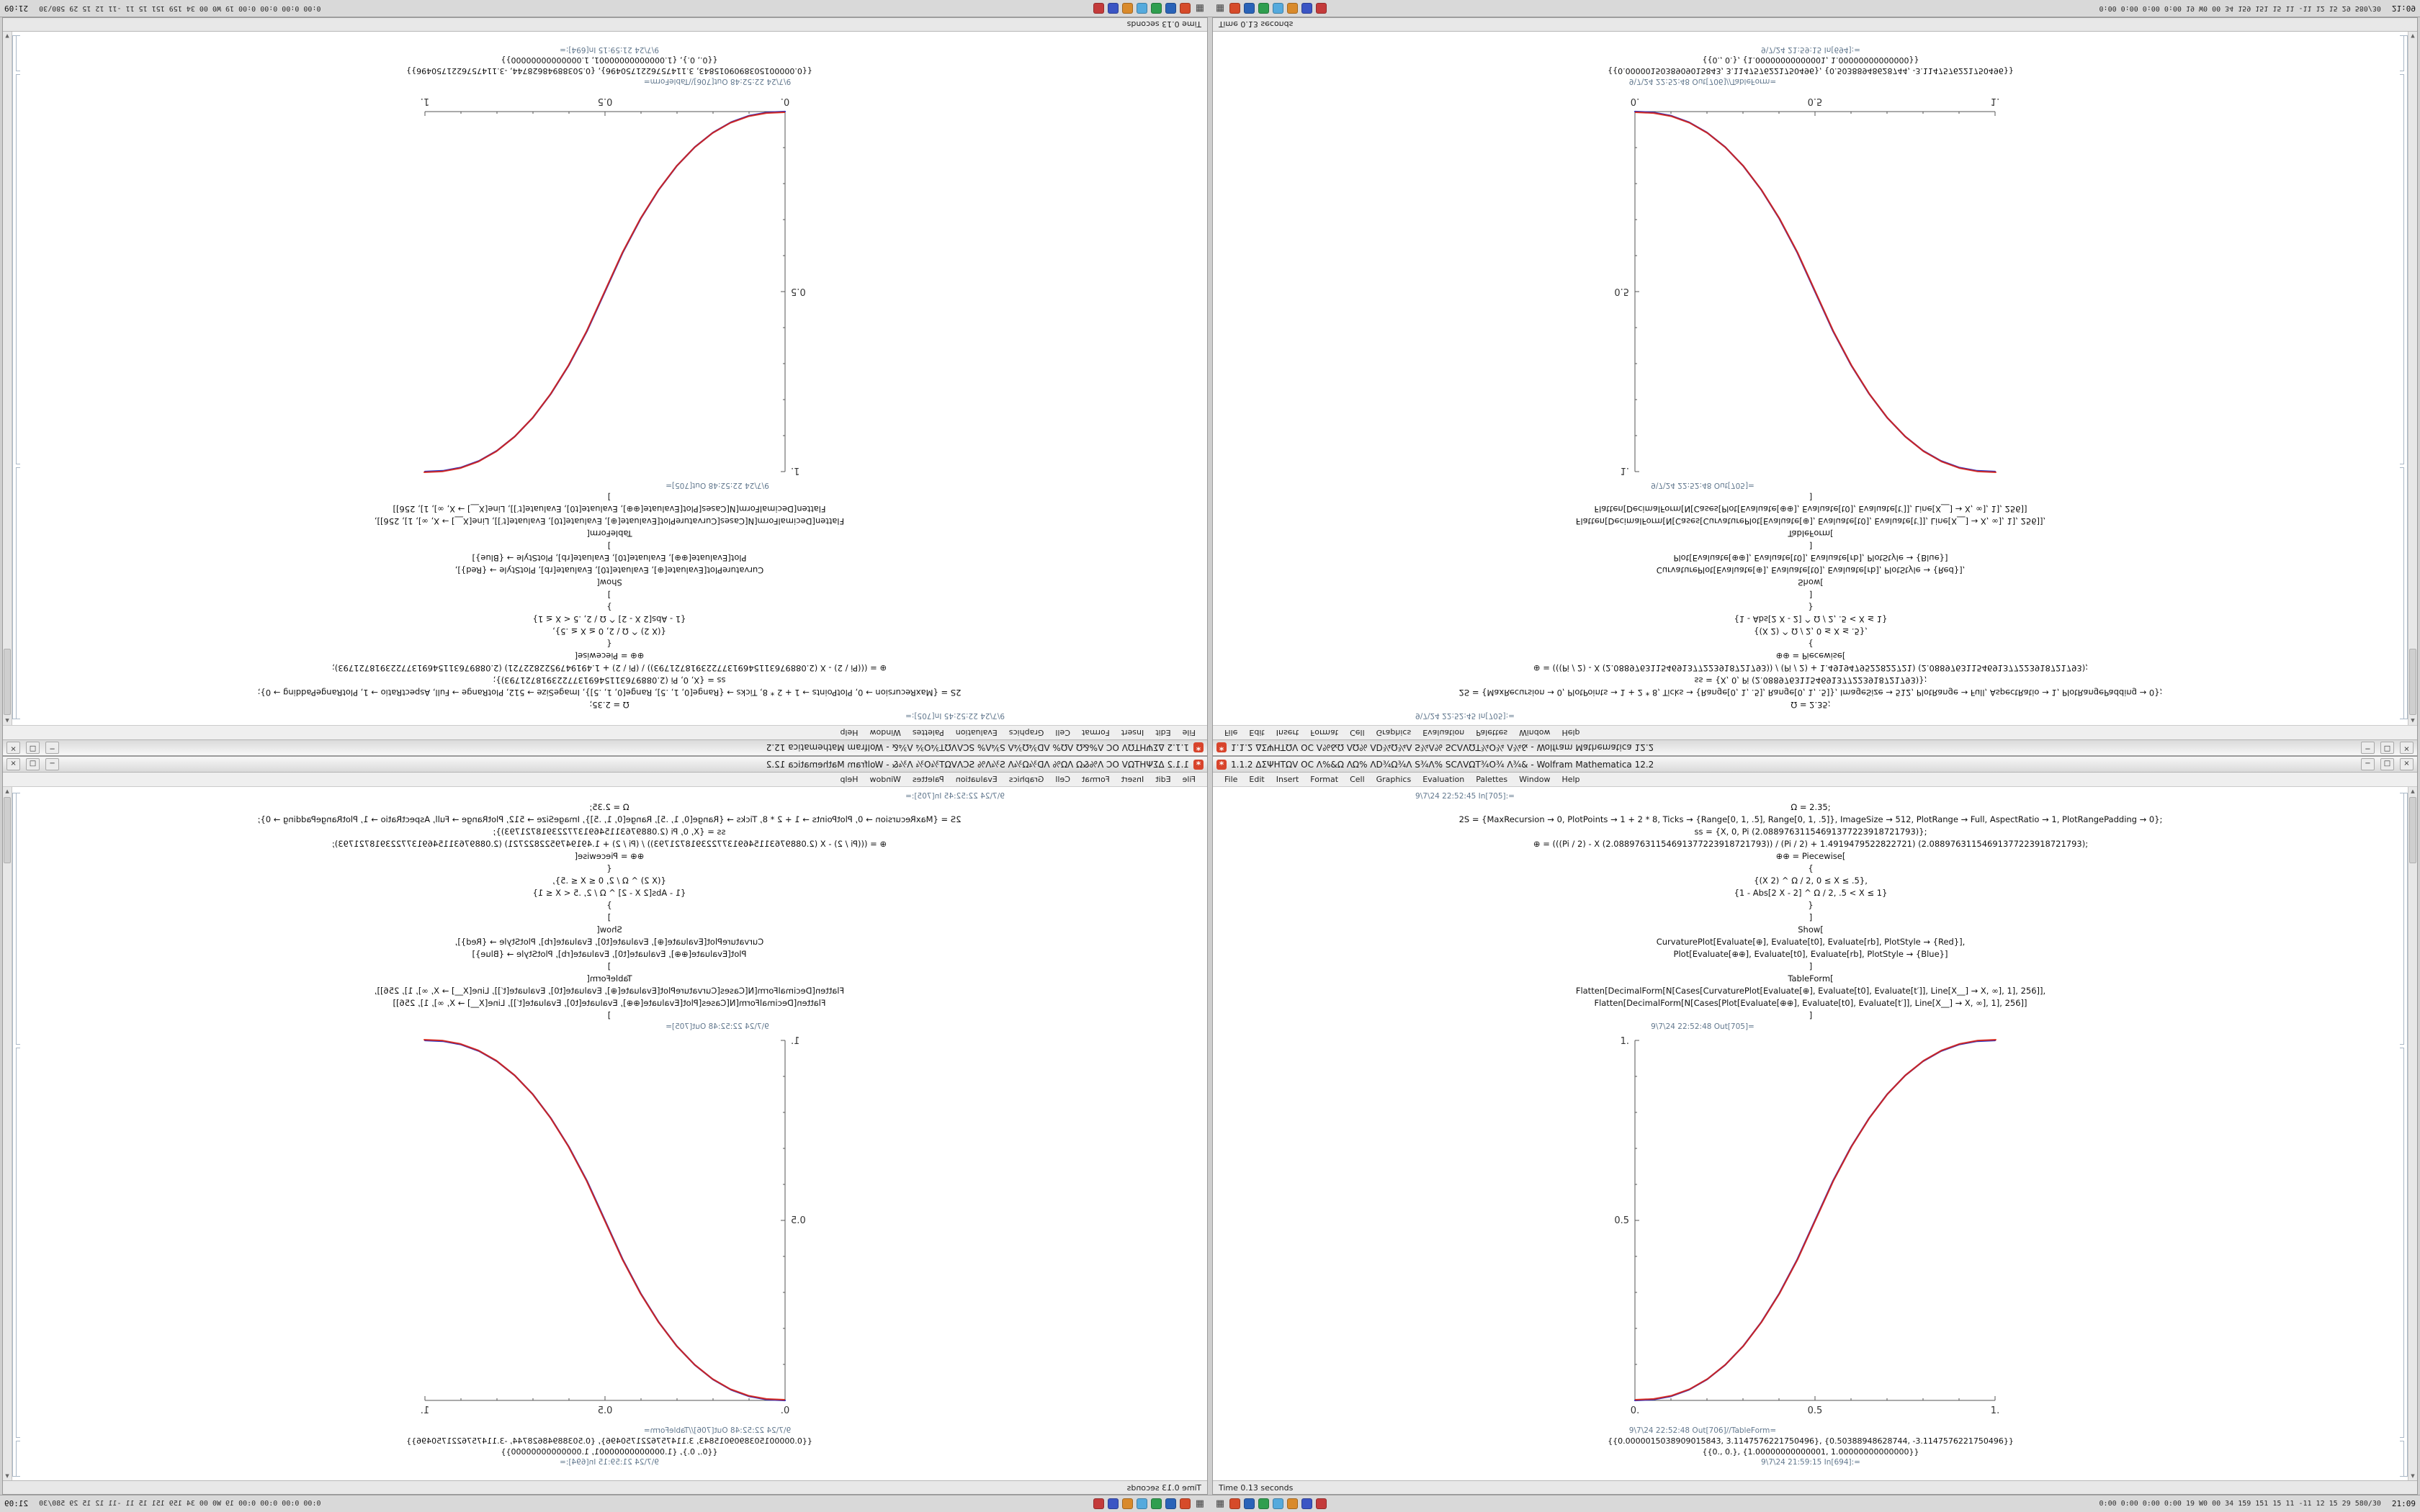 This screenshot has width=2420, height=1512. Describe the element at coordinates (1170, 8) in the screenshot. I see `files-icon` at that location.